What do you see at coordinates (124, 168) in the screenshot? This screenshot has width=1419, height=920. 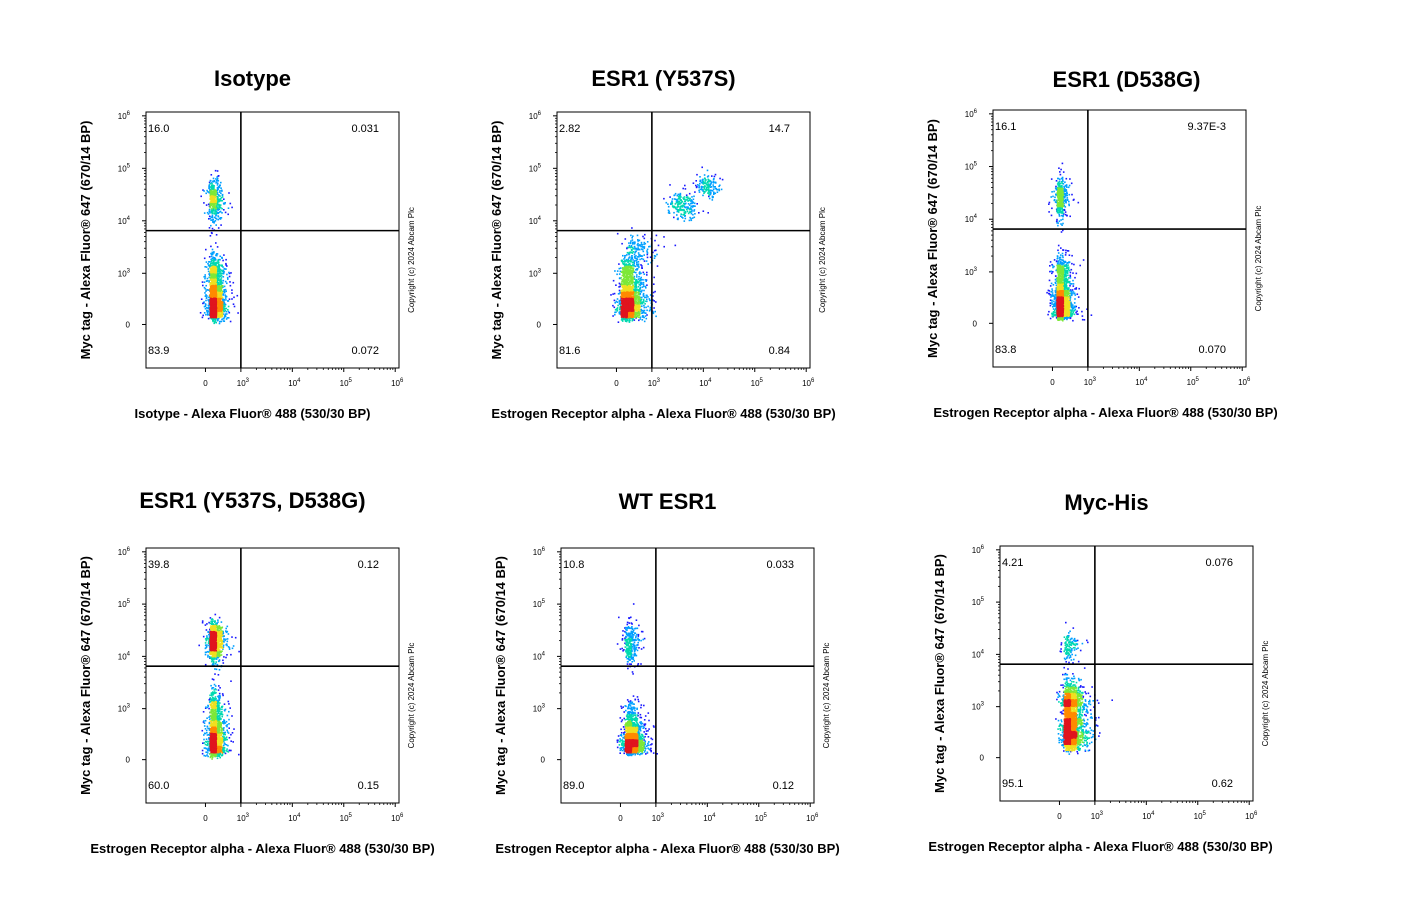 I see `y-tick-label: 10⁵` at bounding box center [124, 168].